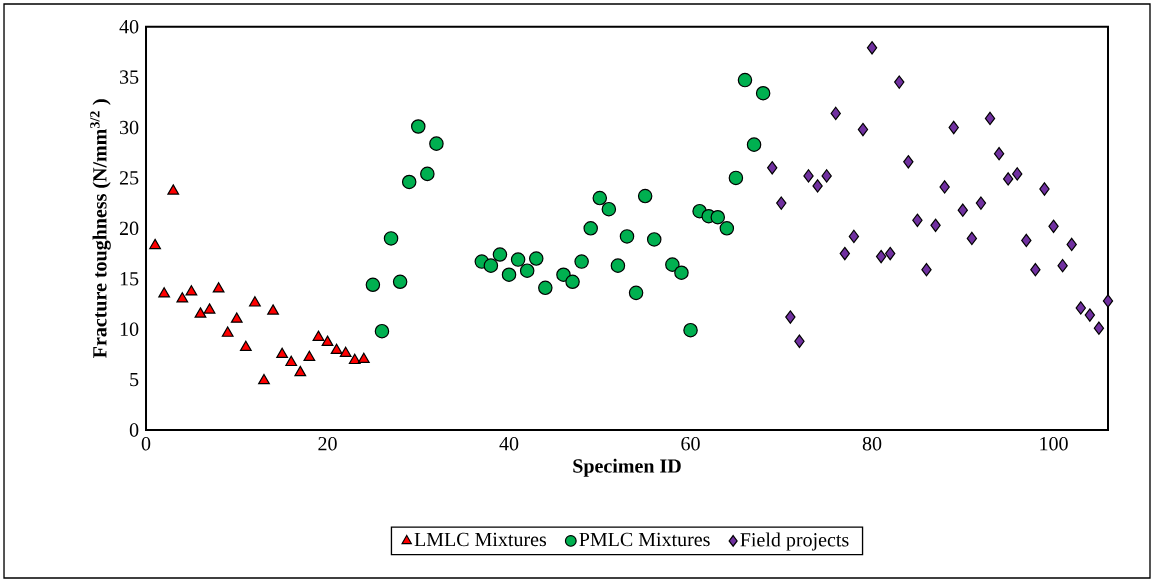 The image size is (1154, 582). Describe the element at coordinates (134, 430) in the screenshot. I see `y-tick-label: 0` at that location.